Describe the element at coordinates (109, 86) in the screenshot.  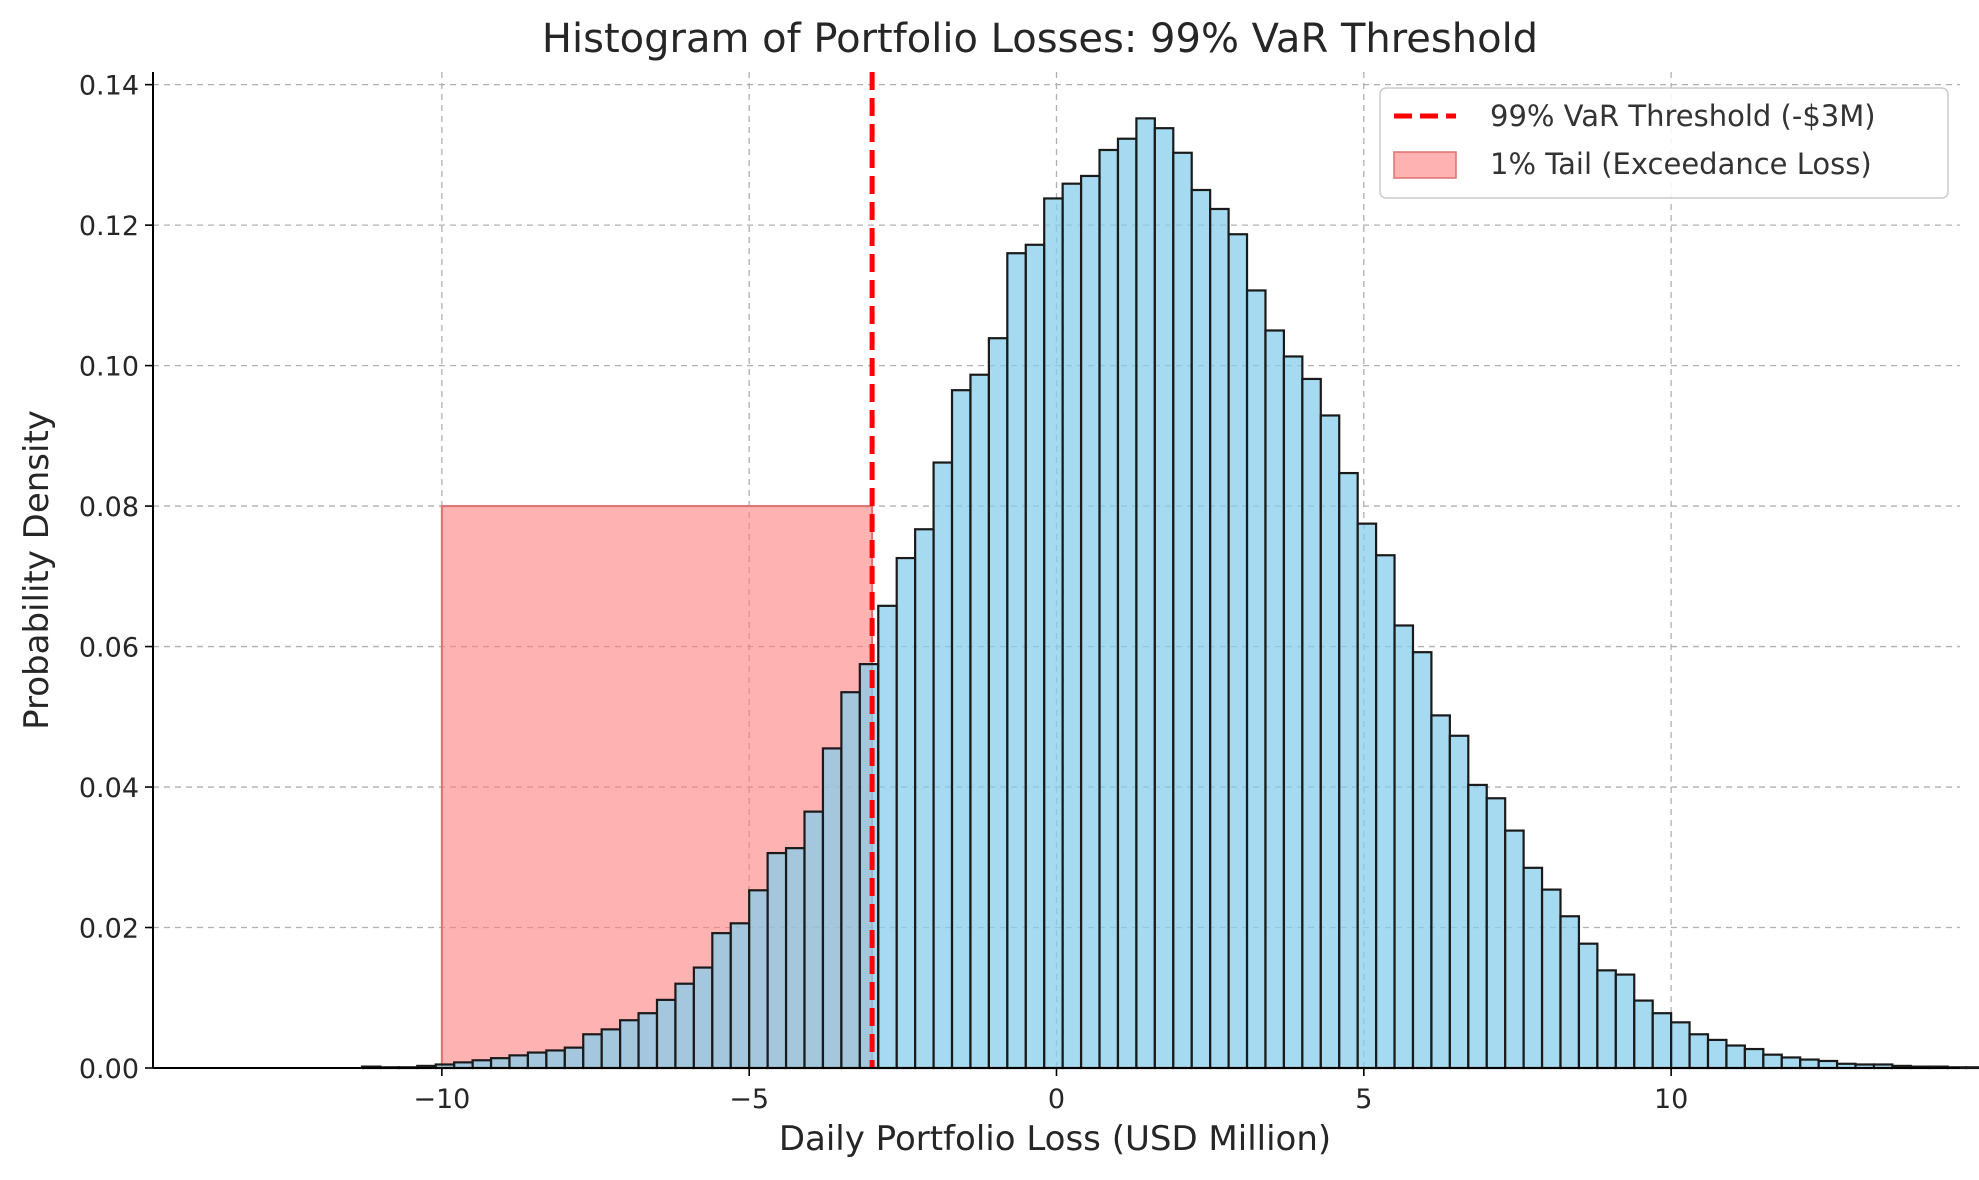
I see `y-tick-label: 0.14` at that location.